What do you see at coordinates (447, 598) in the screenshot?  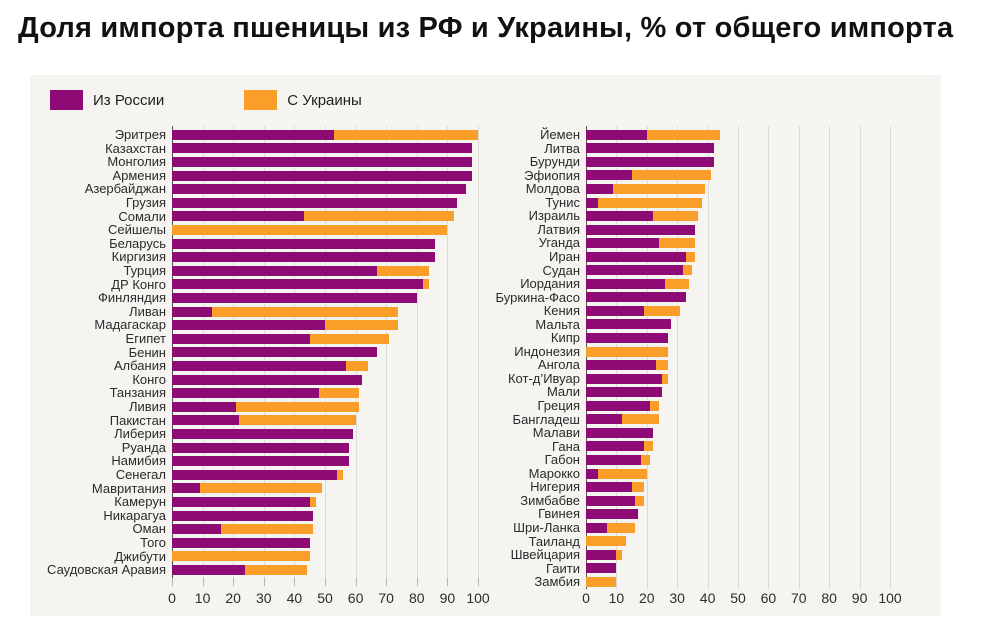 I see `axis-tick-label: 90` at bounding box center [447, 598].